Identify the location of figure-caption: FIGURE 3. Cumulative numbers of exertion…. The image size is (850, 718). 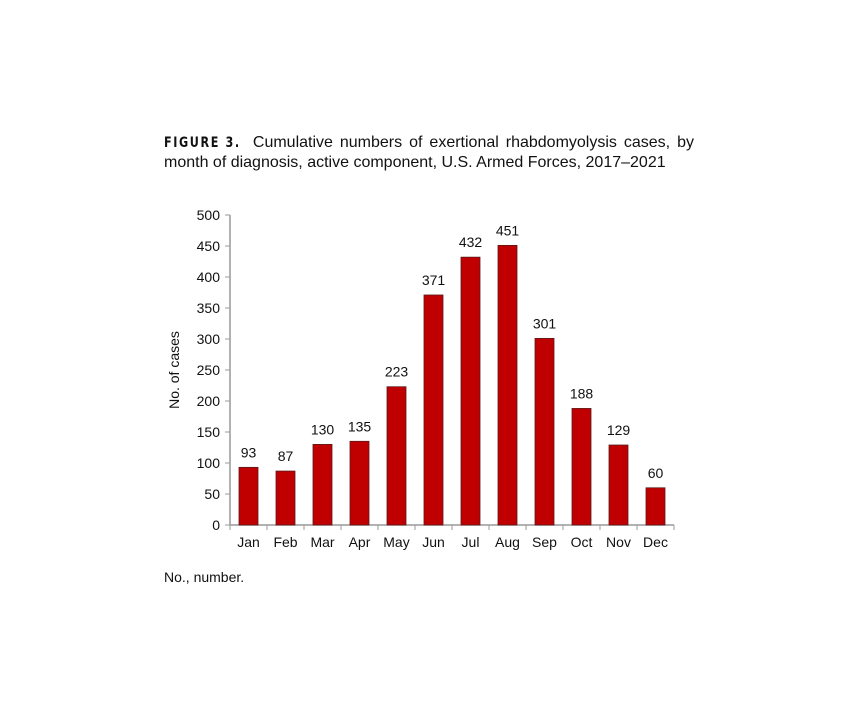
(429, 153).